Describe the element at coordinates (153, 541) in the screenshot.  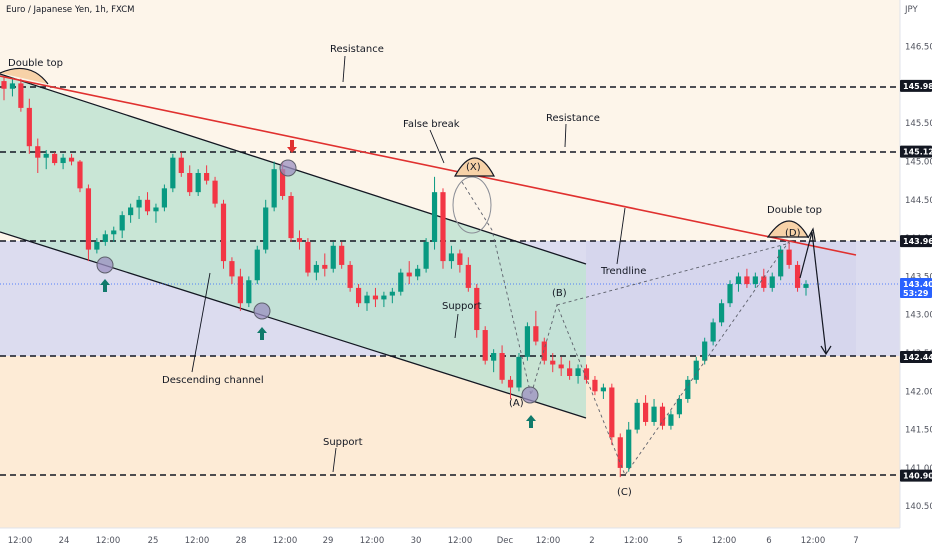
I see `x-tick-label: 25` at that location.